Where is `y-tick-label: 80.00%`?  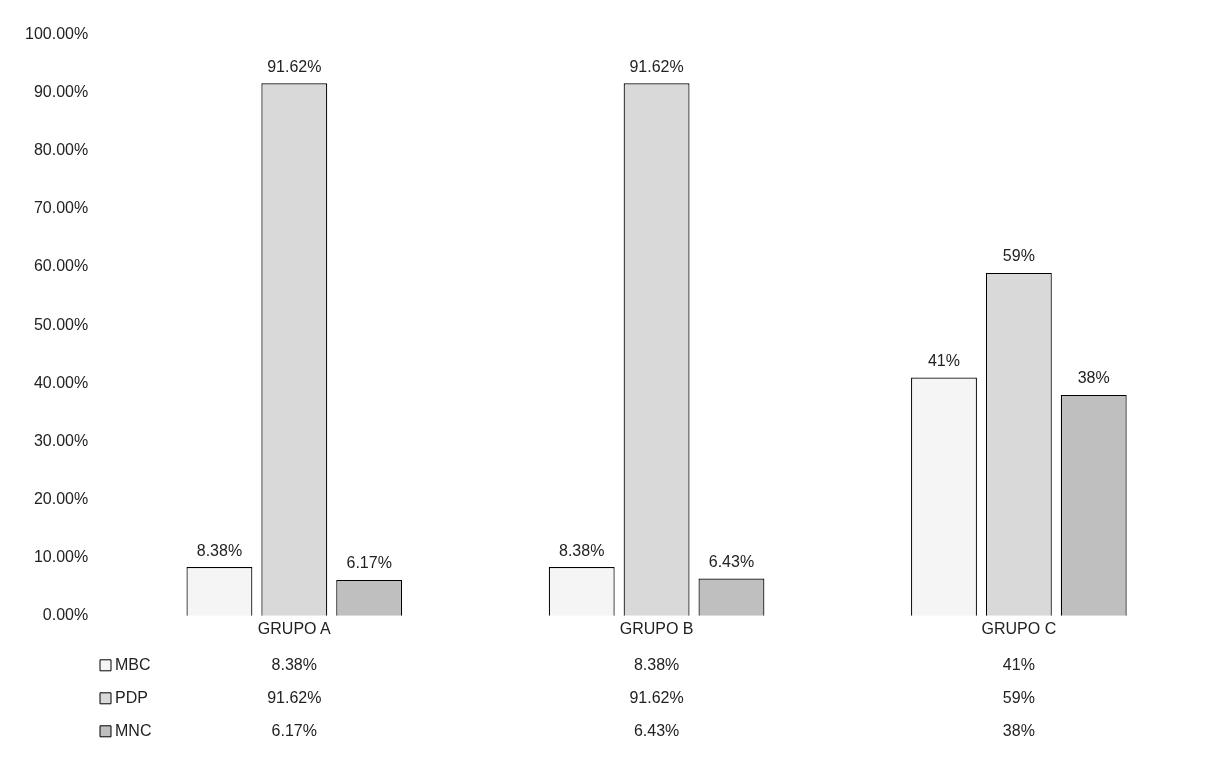 y-tick-label: 80.00% is located at coordinates (61, 150).